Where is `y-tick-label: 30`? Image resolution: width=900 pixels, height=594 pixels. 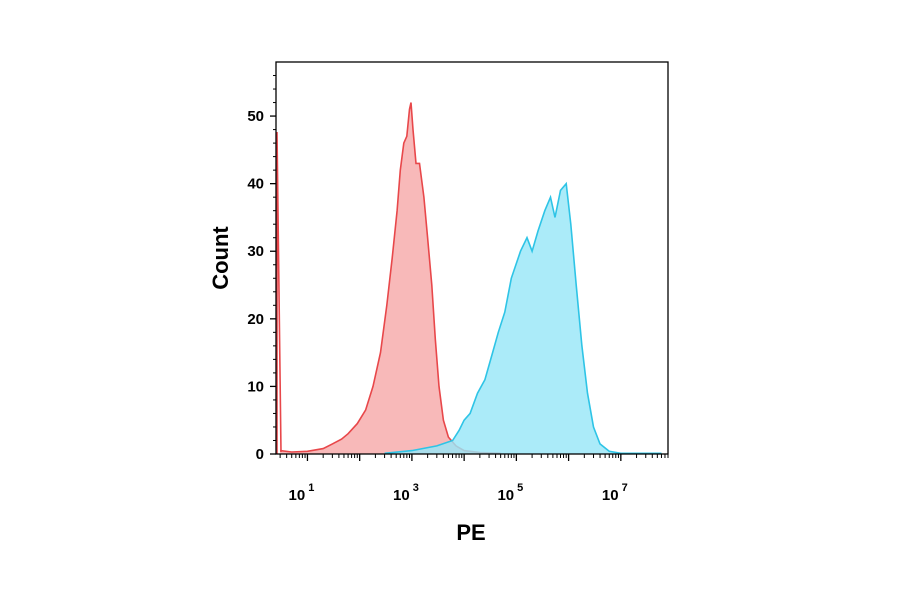
y-tick-label: 30 is located at coordinates (255, 251).